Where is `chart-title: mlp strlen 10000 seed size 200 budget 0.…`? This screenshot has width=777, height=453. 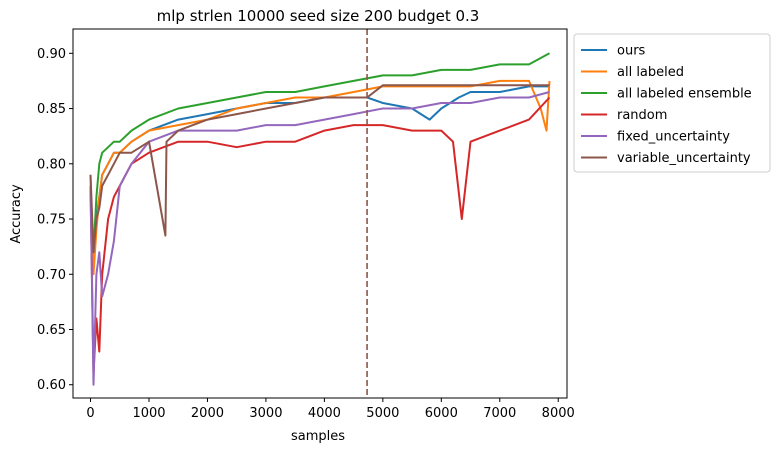
chart-title: mlp strlen 10000 seed size 200 budget 0.… is located at coordinates (318, 16).